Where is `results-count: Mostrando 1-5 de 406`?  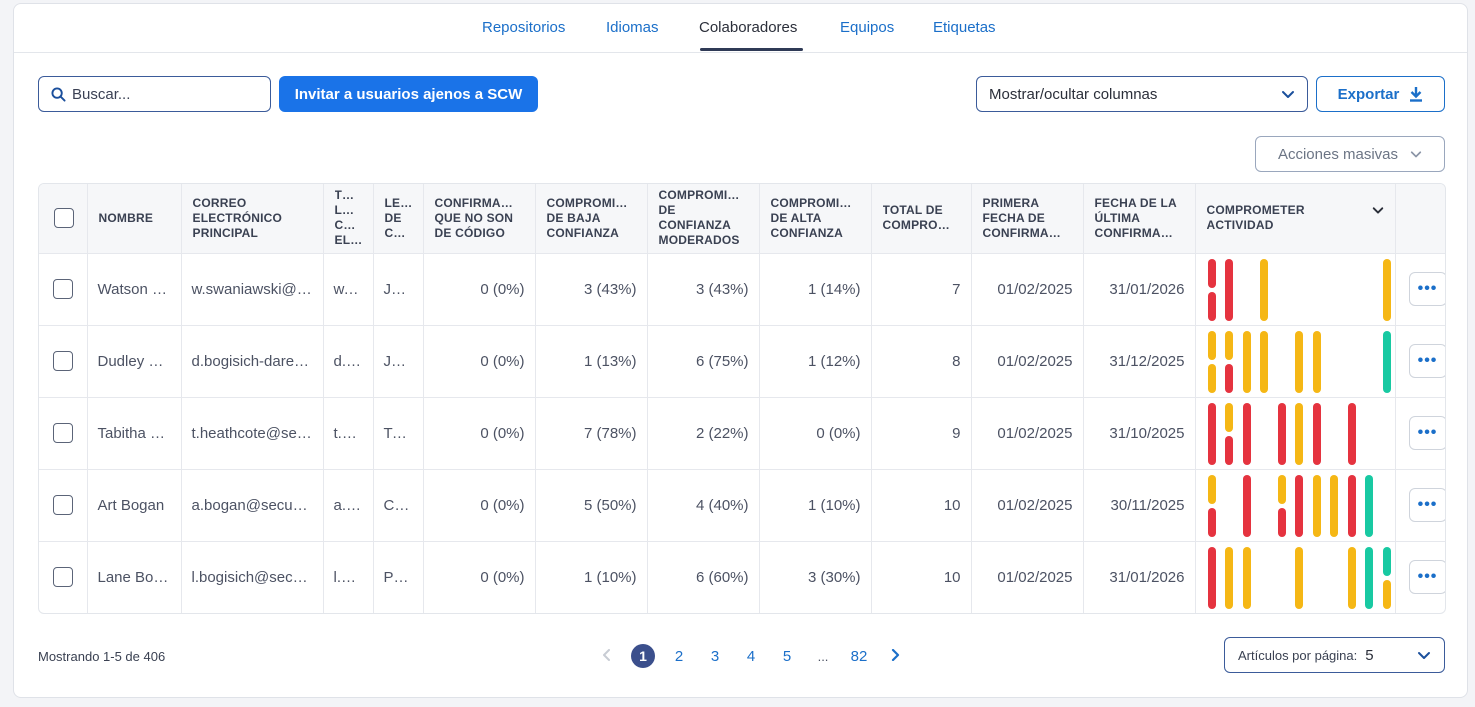 results-count: Mostrando 1-5 de 406 is located at coordinates (102, 656).